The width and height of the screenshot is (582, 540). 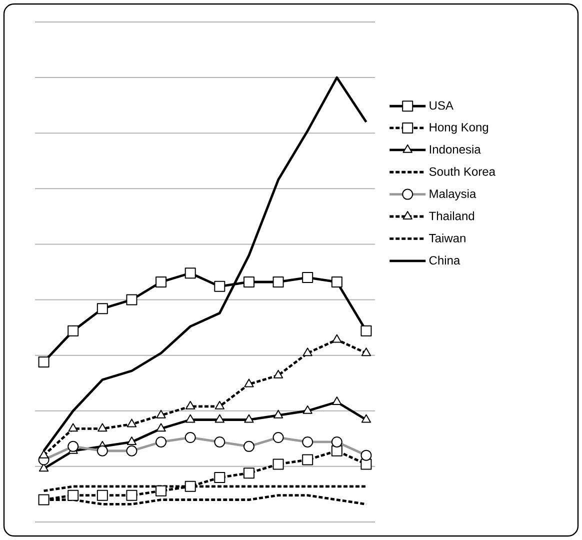 I want to click on legend-label: Taiwan, so click(x=447, y=238).